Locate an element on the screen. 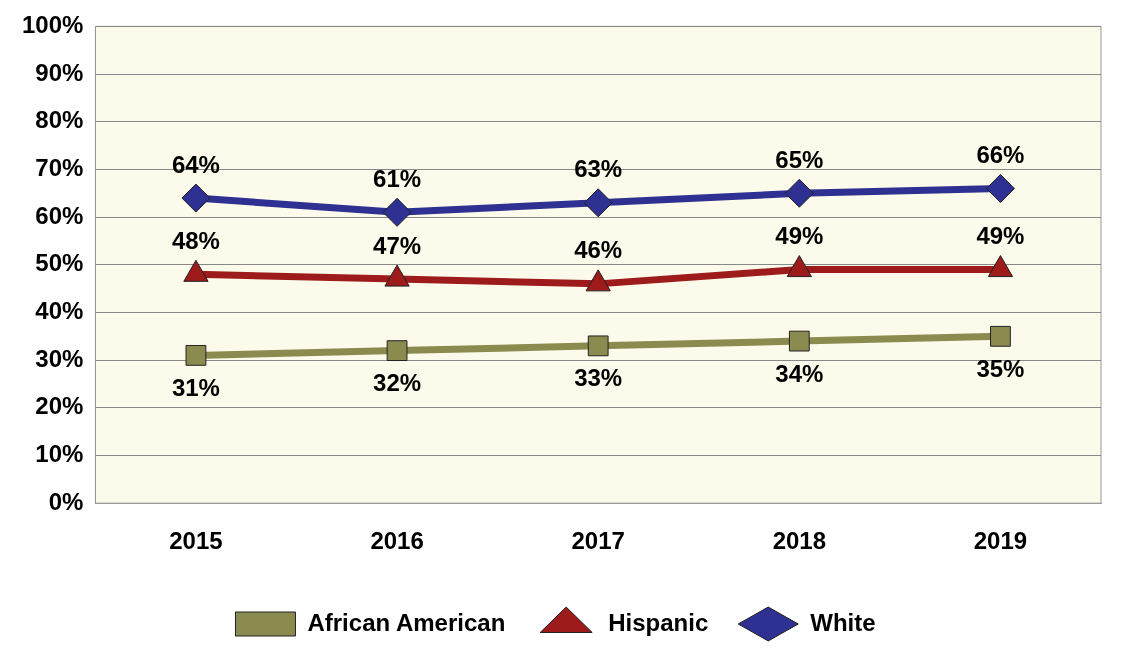  y-tick-label: 70% is located at coordinates (59, 168).